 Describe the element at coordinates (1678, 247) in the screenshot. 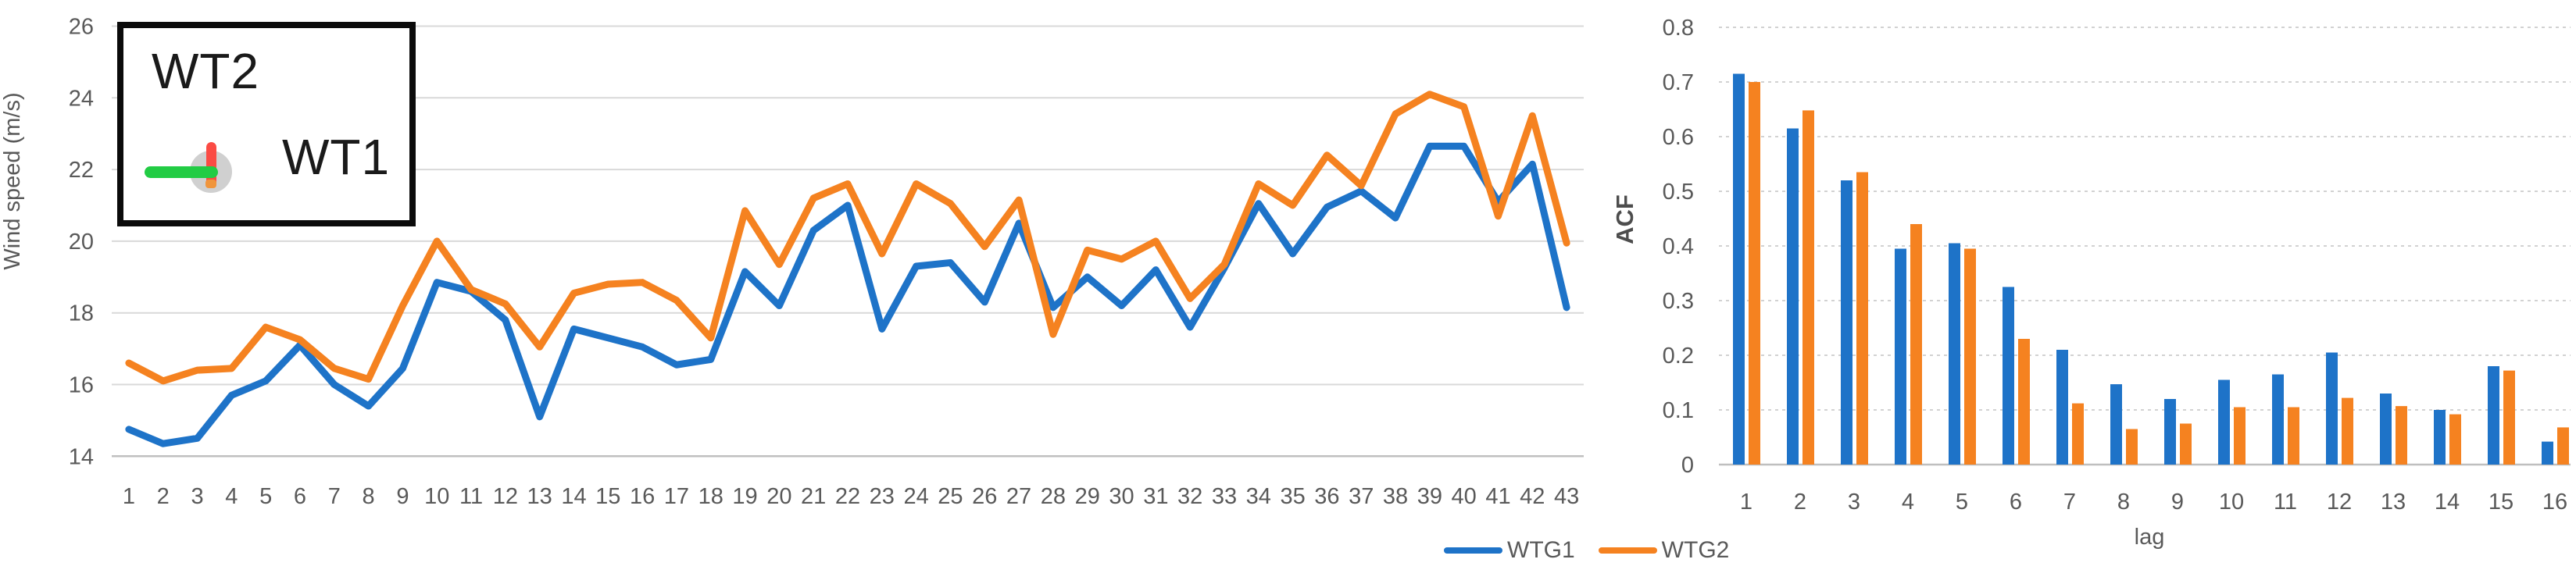

I see `acf-y-tick-label: 0.4` at that location.